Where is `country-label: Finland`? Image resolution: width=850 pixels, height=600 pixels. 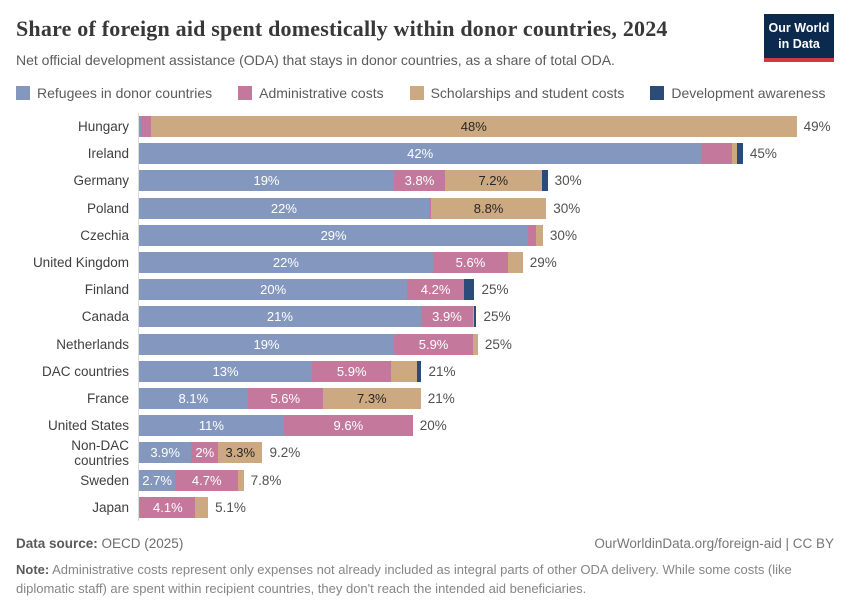
country-label: Finland is located at coordinates (106, 290).